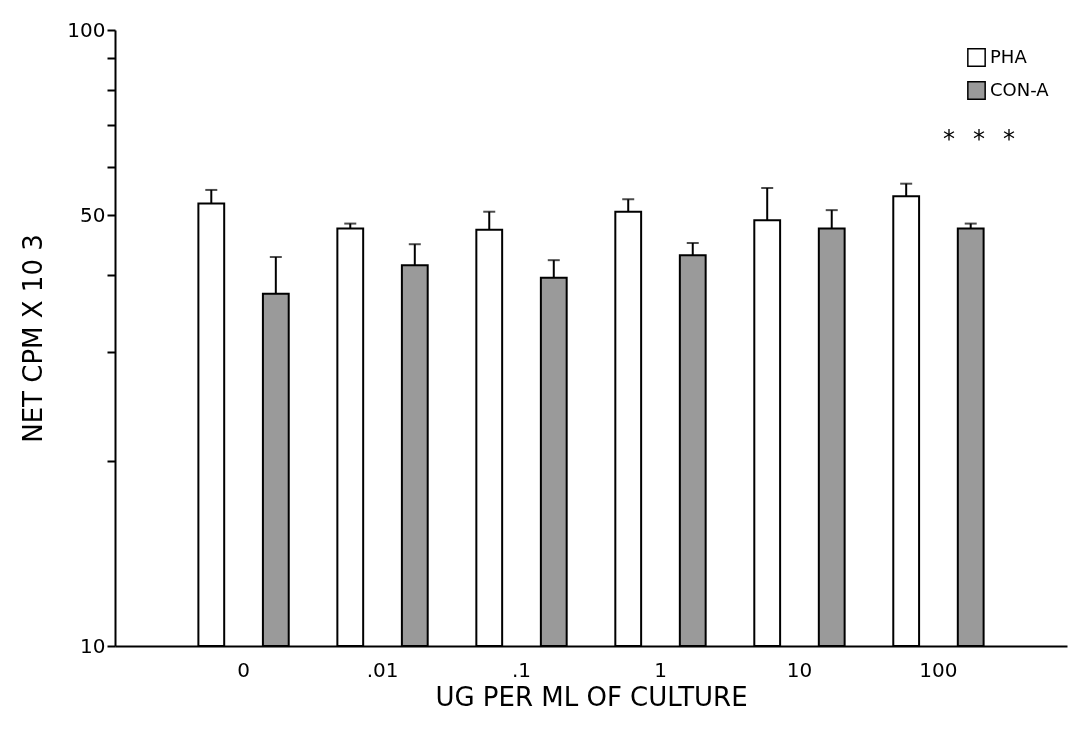  Describe the element at coordinates (1009, 56) in the screenshot. I see `legend-label: PHA` at that location.